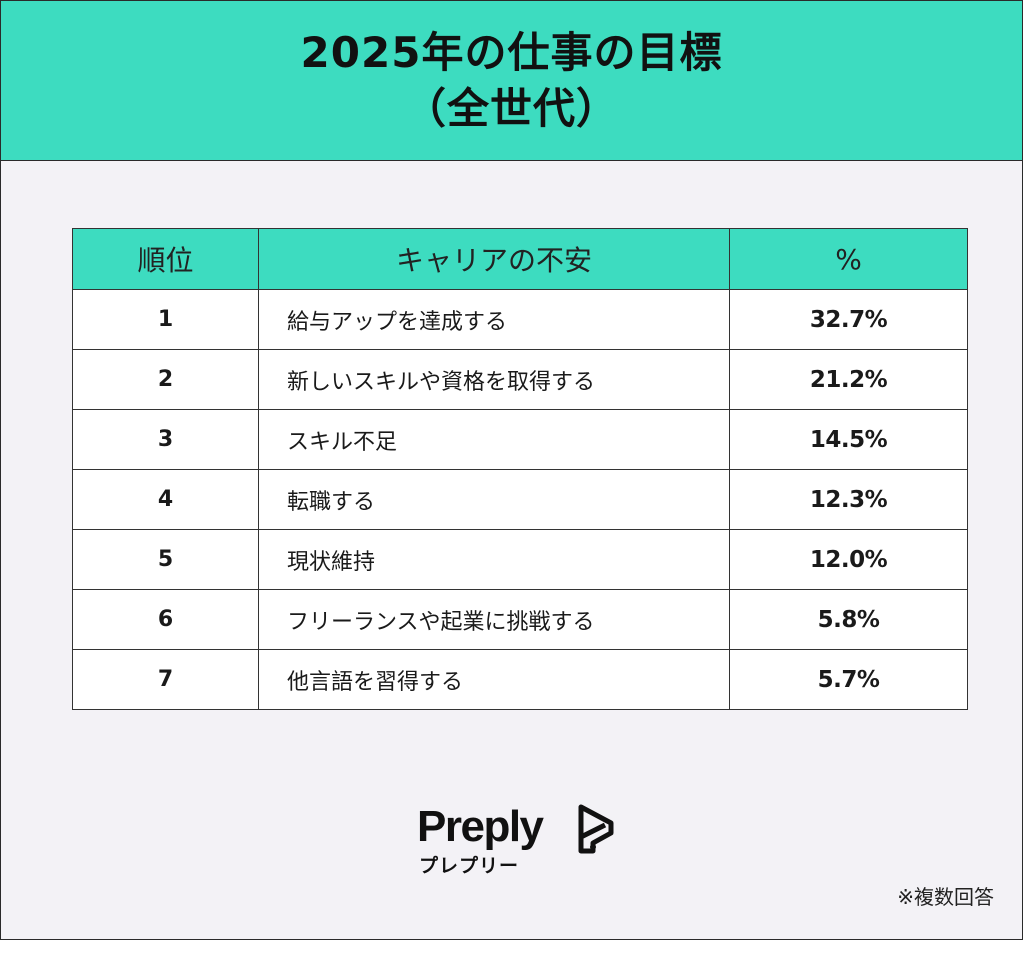 The image size is (1023, 976). Describe the element at coordinates (848, 559) in the screenshot. I see `percent-cell: 12.0%` at that location.